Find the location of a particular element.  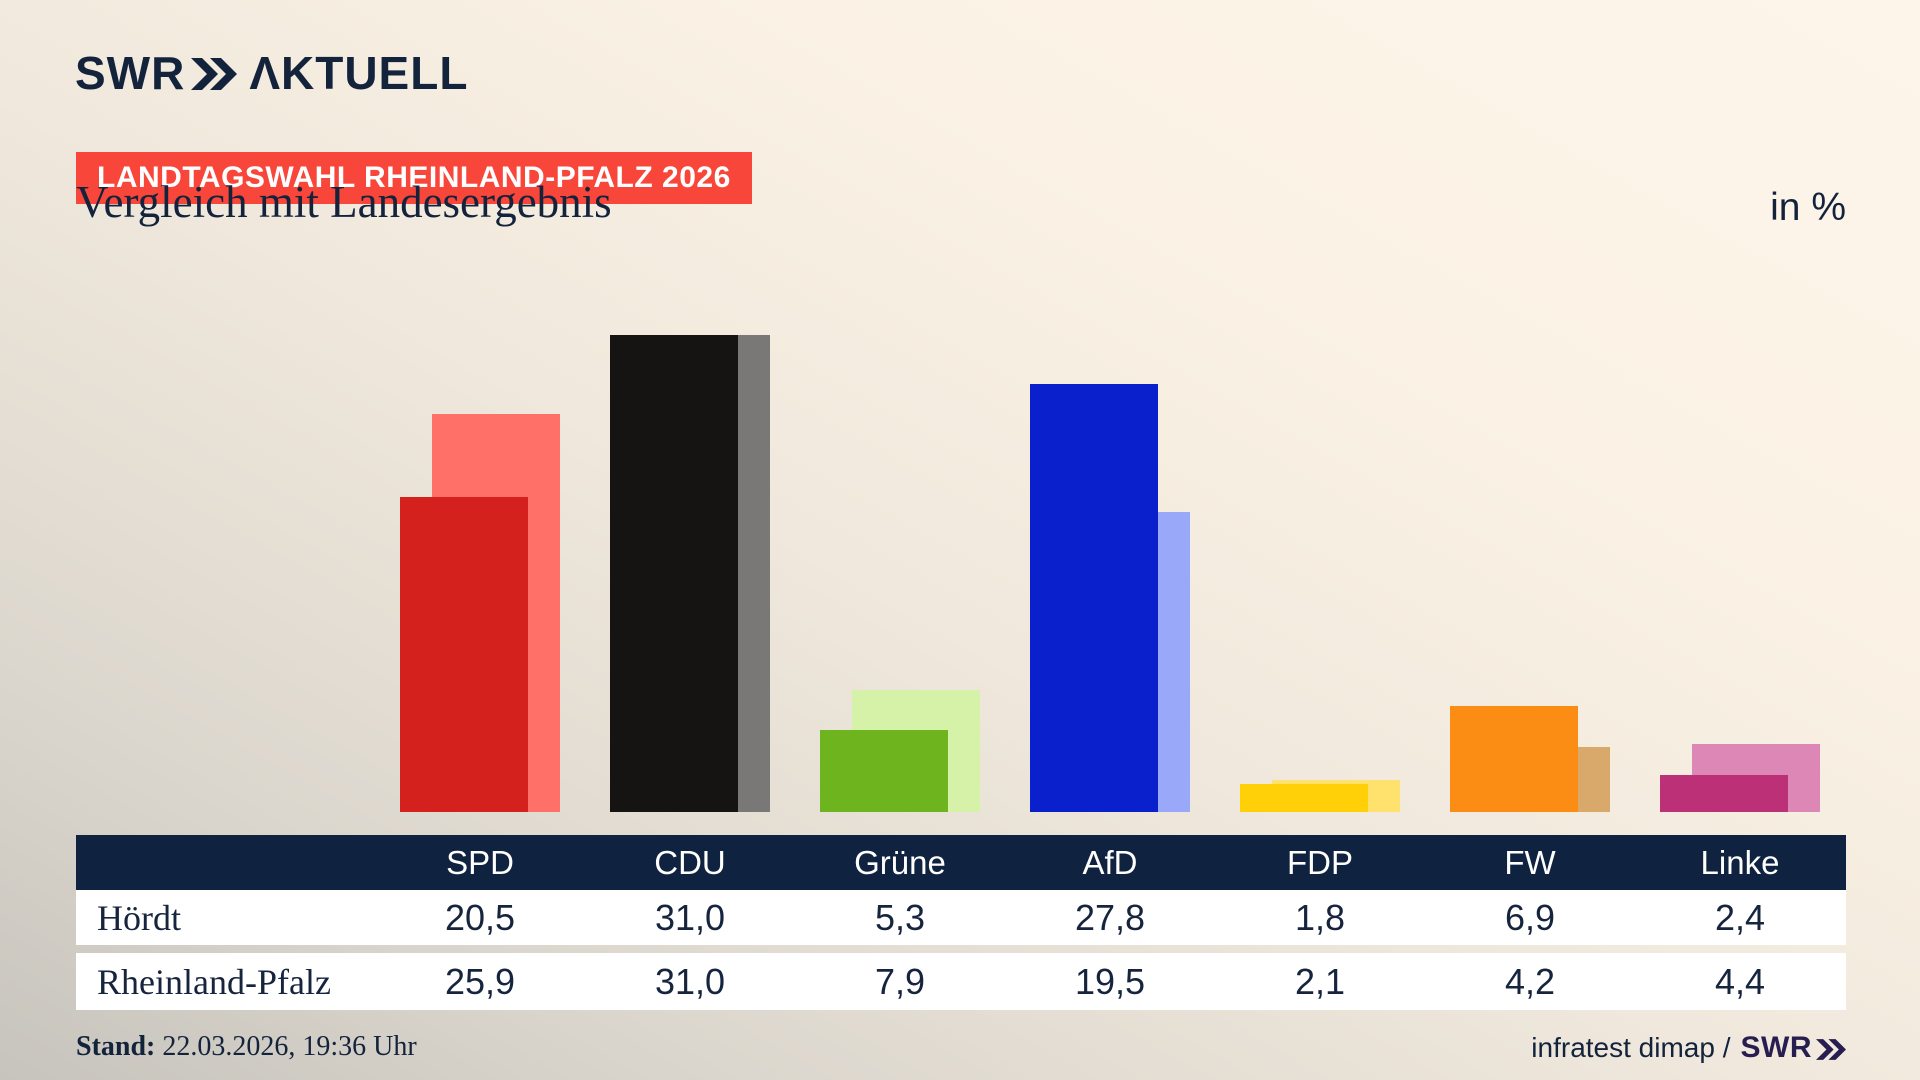

header-cell-Grüne: Grüne is located at coordinates (900, 862).